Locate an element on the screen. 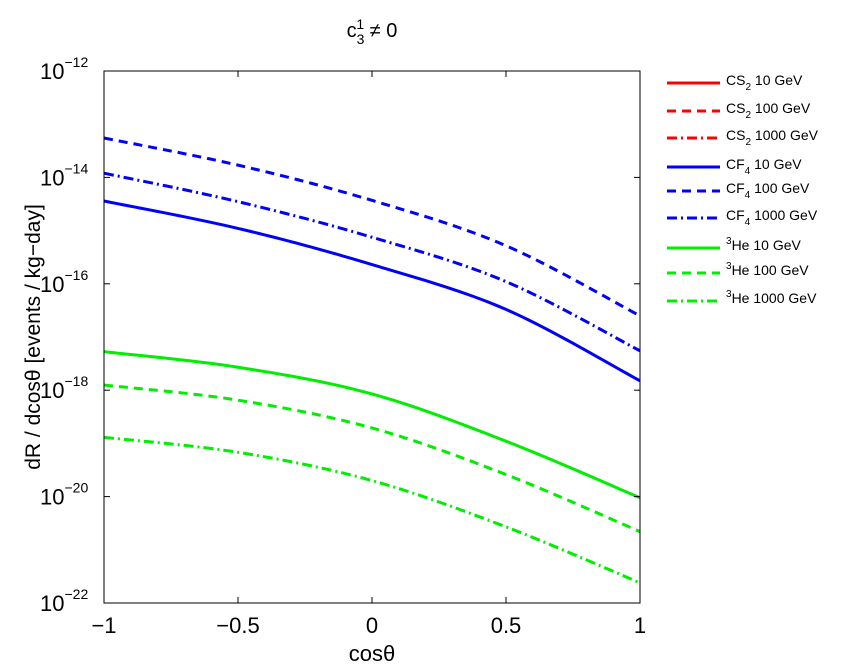 This screenshot has width=843, height=670. legend-label: 3He 10 GeV is located at coordinates (763, 244).